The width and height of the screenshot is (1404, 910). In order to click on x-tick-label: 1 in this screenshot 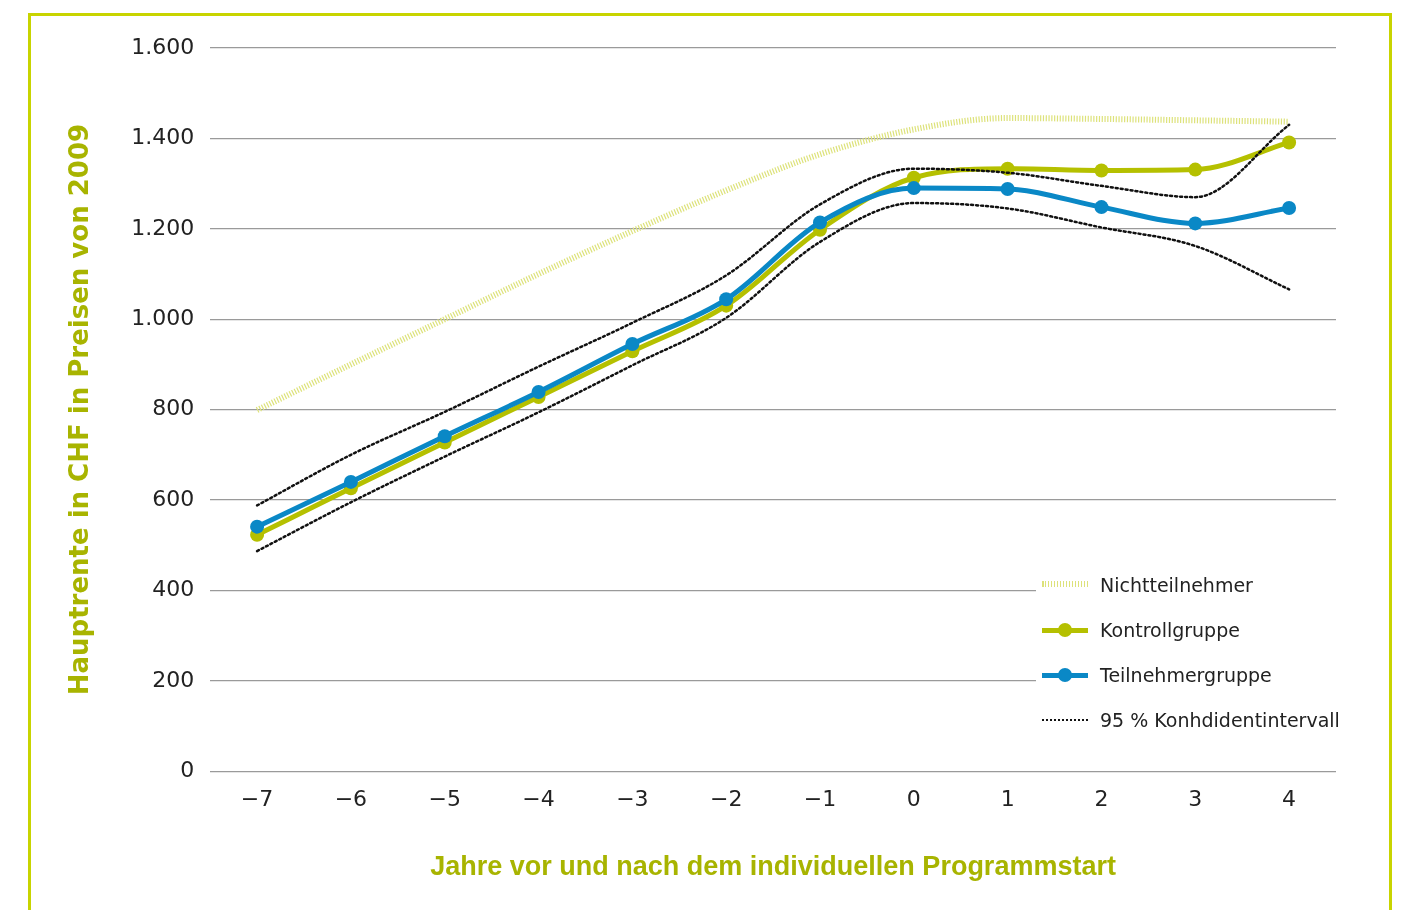, I will do `click(1007, 799)`.